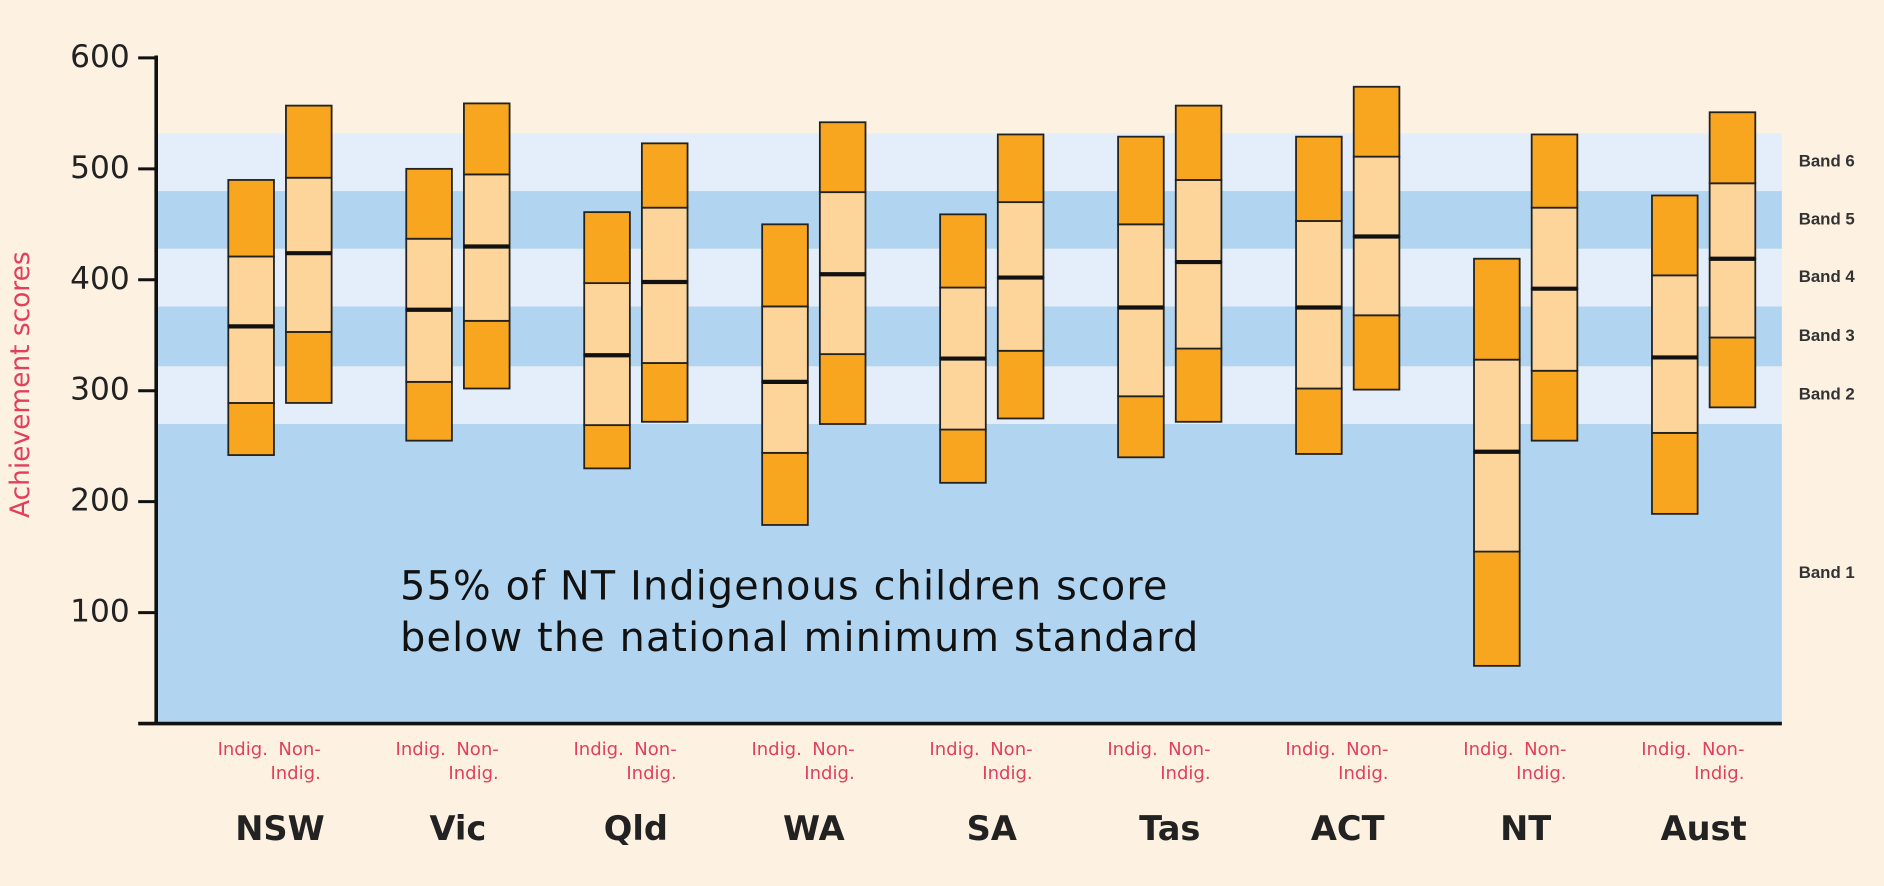 This screenshot has width=1884, height=886. I want to click on annotation: below the national minimum standard, so click(799, 638).